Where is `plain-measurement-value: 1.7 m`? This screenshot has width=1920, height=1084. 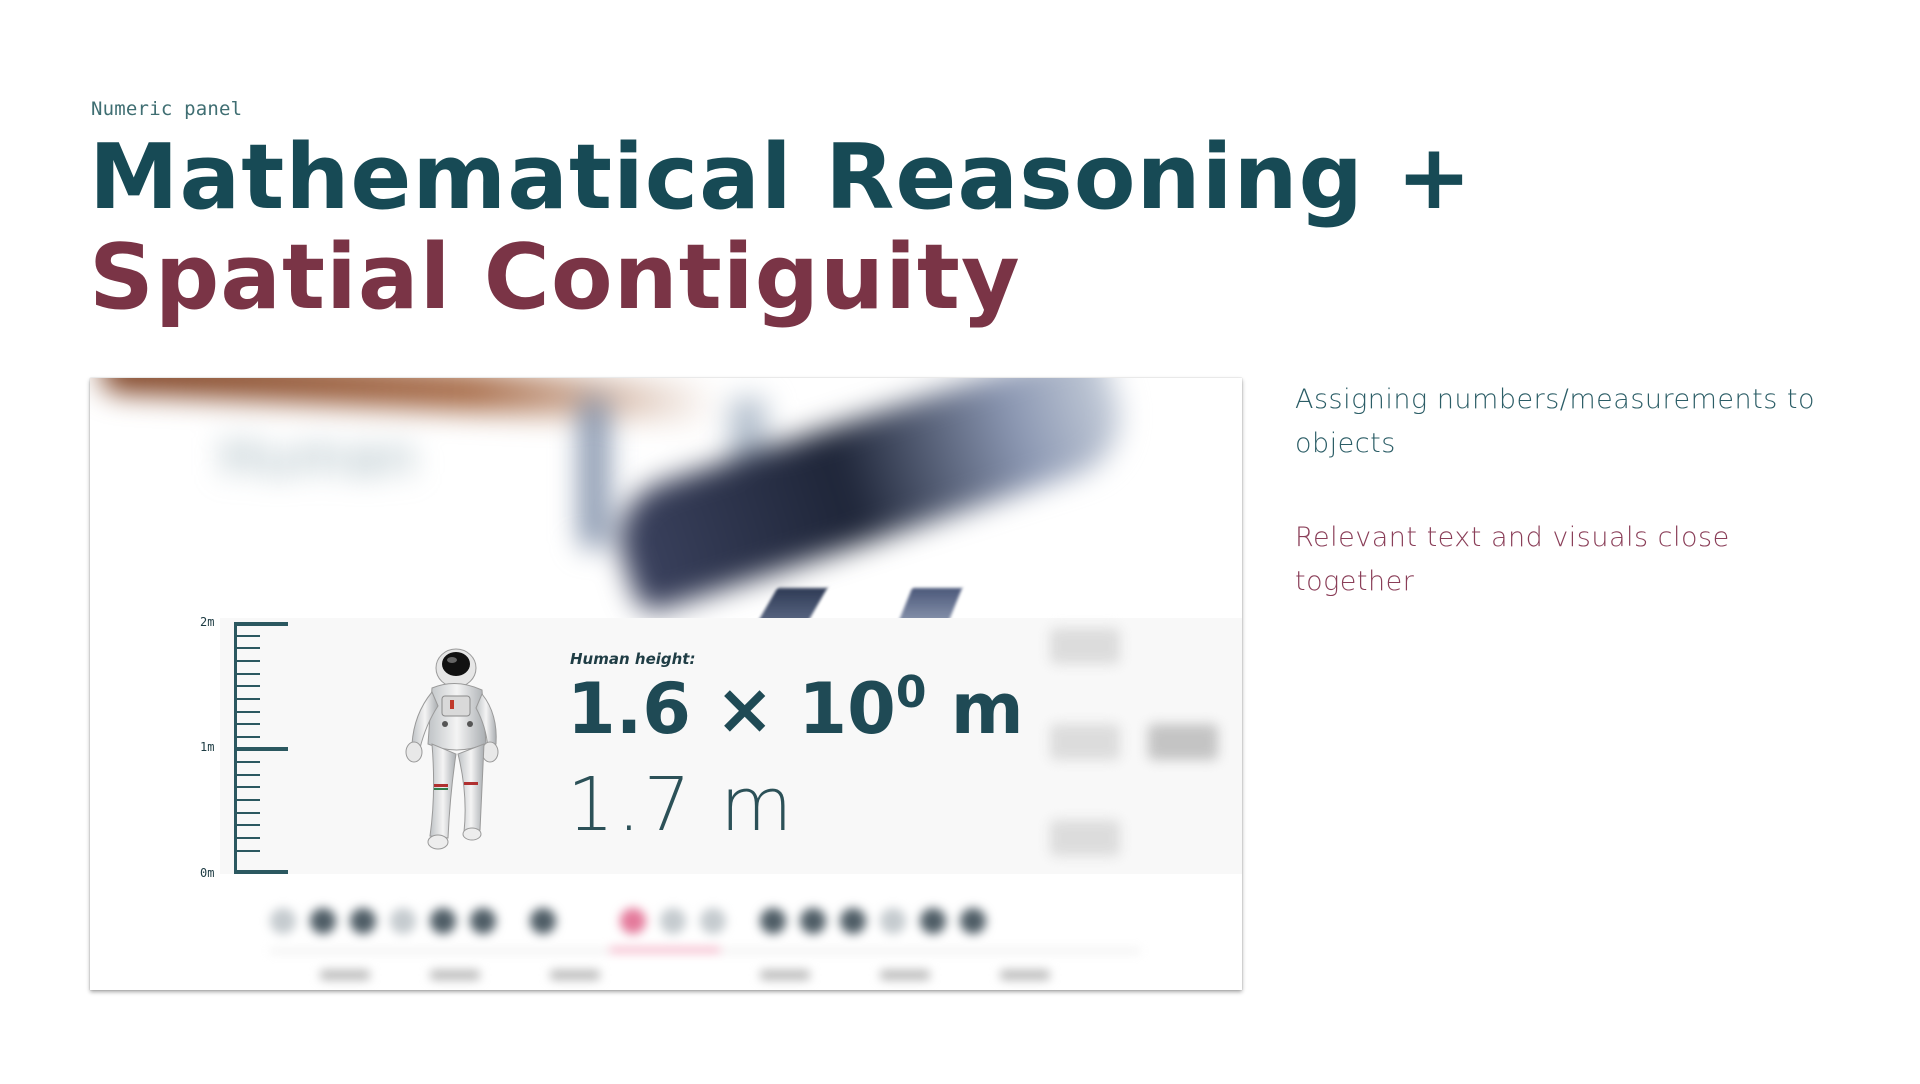
plain-measurement-value: 1.7 m is located at coordinates (681, 805).